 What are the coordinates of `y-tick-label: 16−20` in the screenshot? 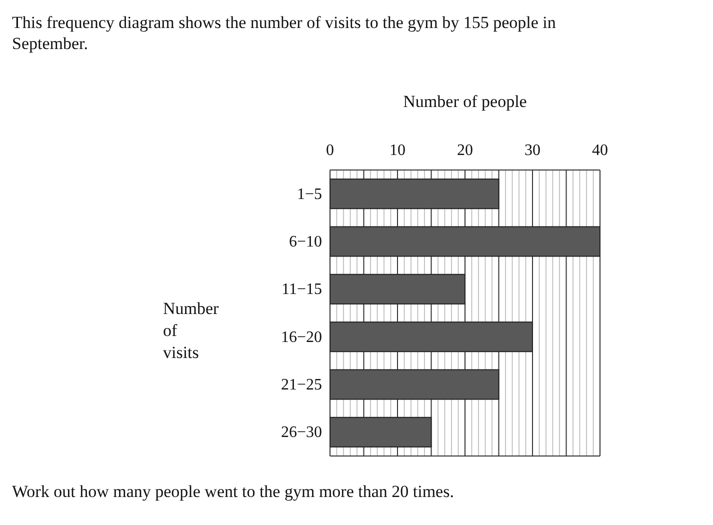 It's located at (301, 337).